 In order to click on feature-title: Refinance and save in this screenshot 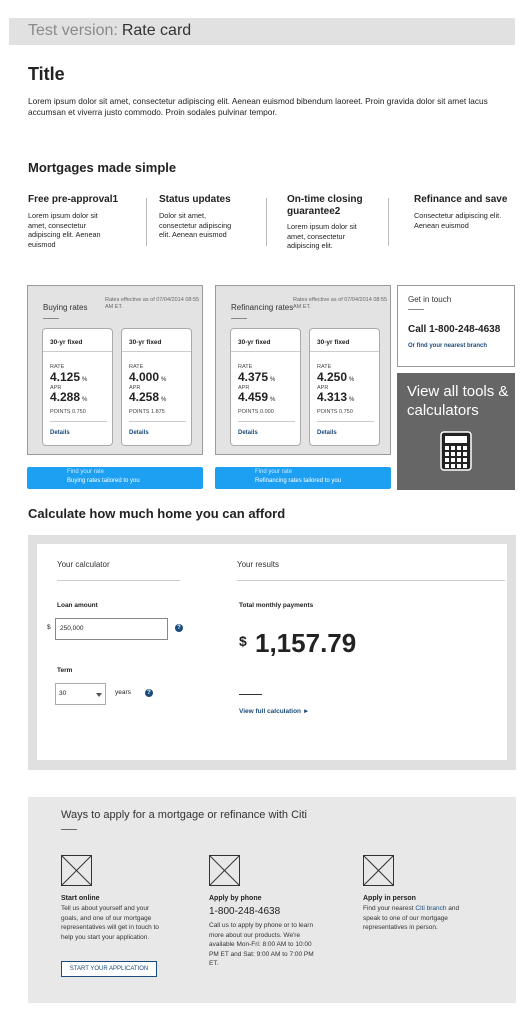, I will do `click(461, 199)`.